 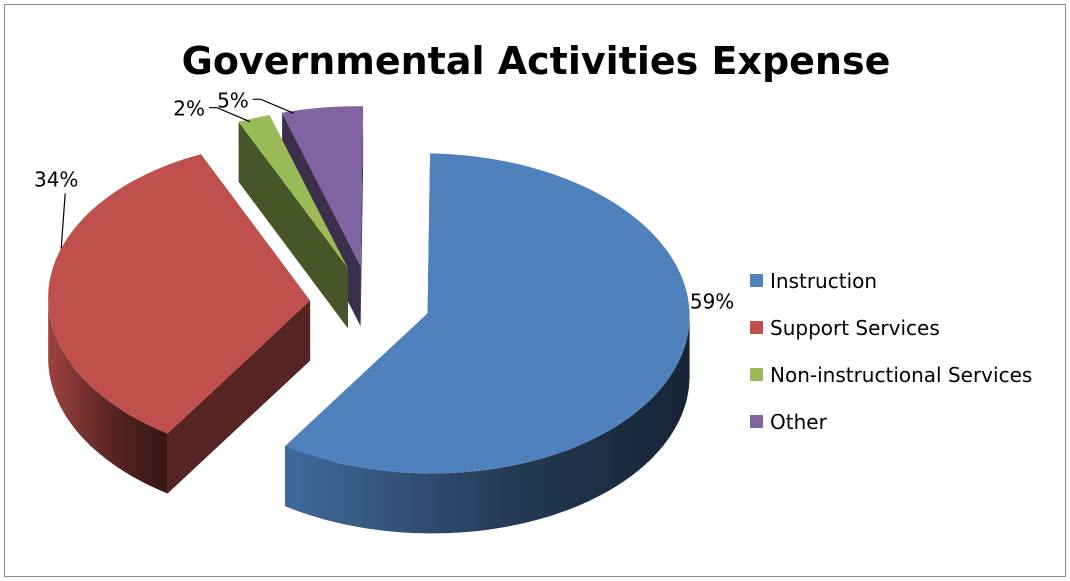 I want to click on data-label: 34%, so click(x=56, y=179).